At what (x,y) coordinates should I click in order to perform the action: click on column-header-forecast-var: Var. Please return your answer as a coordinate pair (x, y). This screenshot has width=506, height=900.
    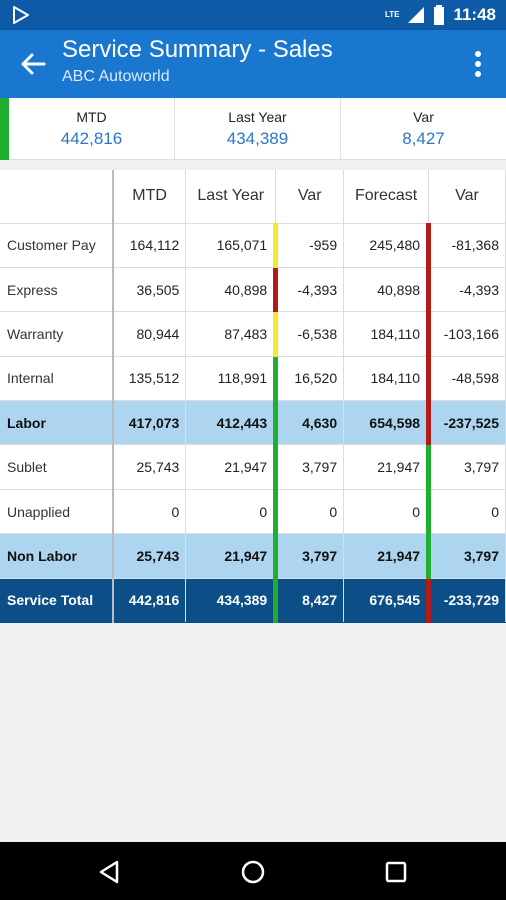
    Looking at the image, I should click on (467, 197).